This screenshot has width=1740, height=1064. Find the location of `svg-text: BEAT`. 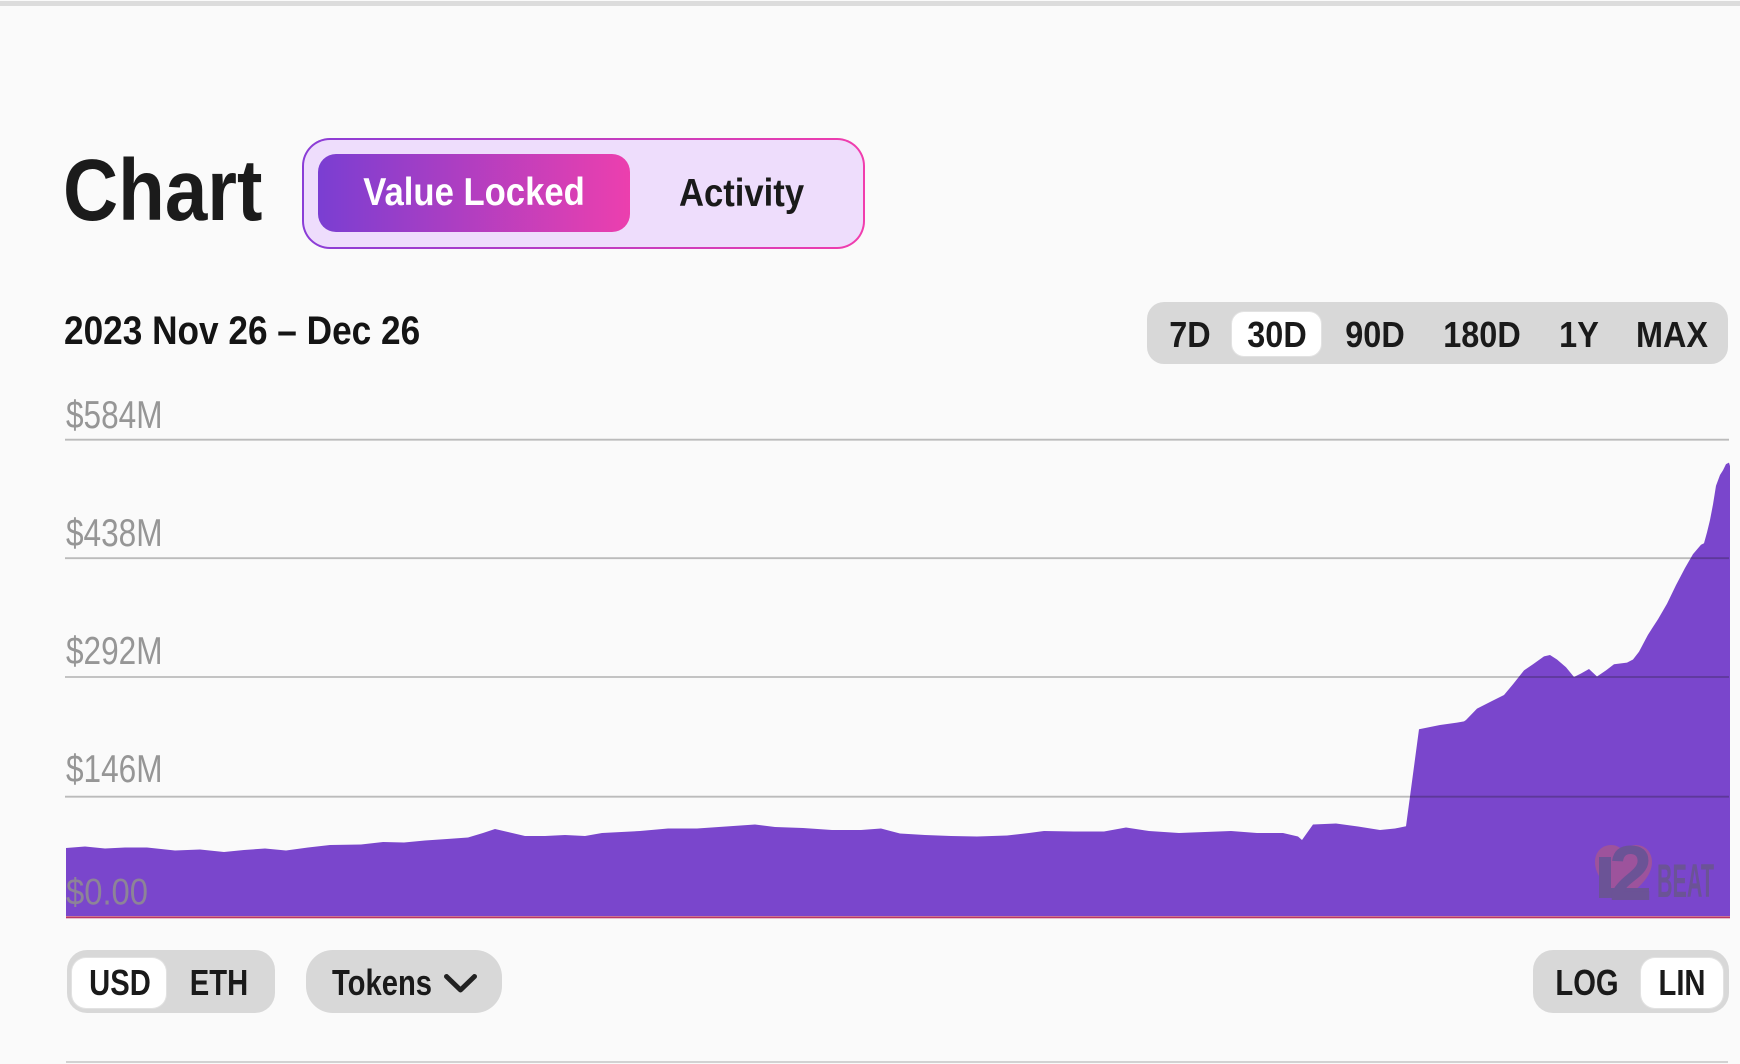

svg-text: BEAT is located at coordinates (1685, 880).